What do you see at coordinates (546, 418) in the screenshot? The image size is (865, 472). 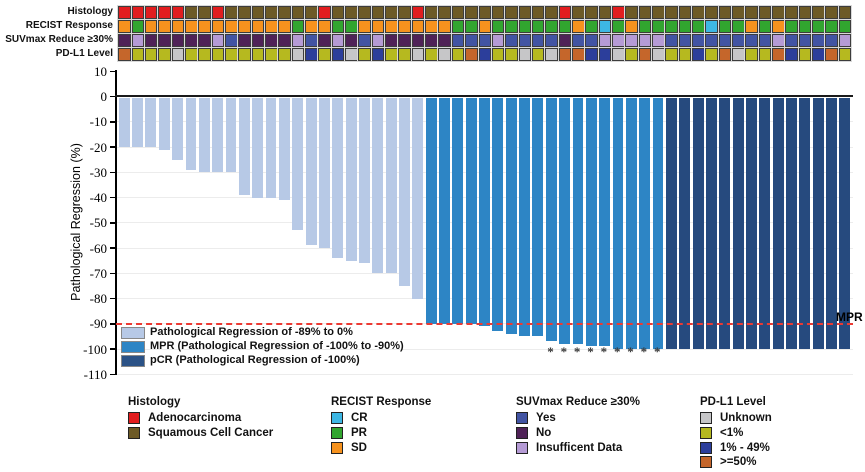 I see `legend-item-label: Yes` at bounding box center [546, 418].